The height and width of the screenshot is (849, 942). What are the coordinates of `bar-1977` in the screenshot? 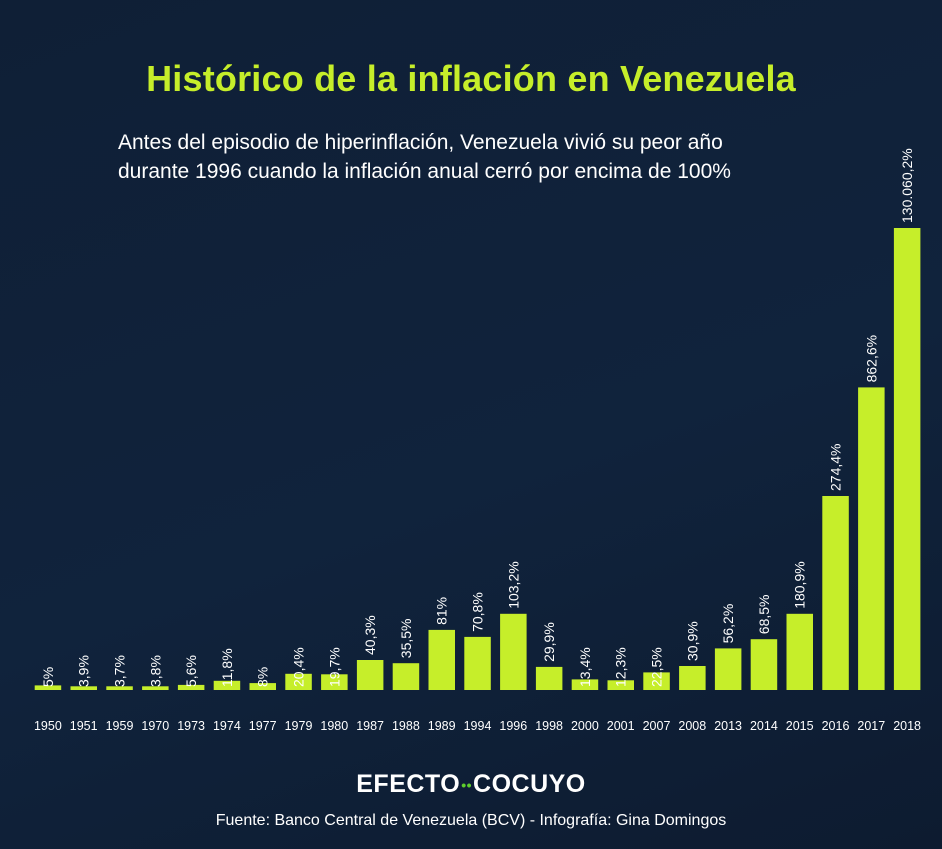 It's located at (262, 686).